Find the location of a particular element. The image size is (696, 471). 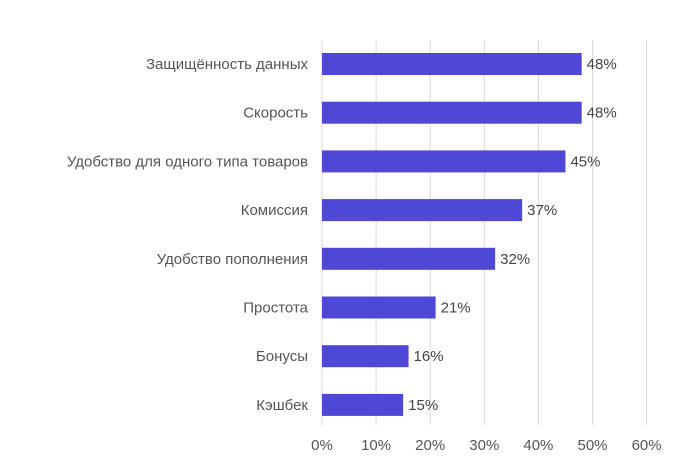

category-label: Кэшбек is located at coordinates (282, 405).